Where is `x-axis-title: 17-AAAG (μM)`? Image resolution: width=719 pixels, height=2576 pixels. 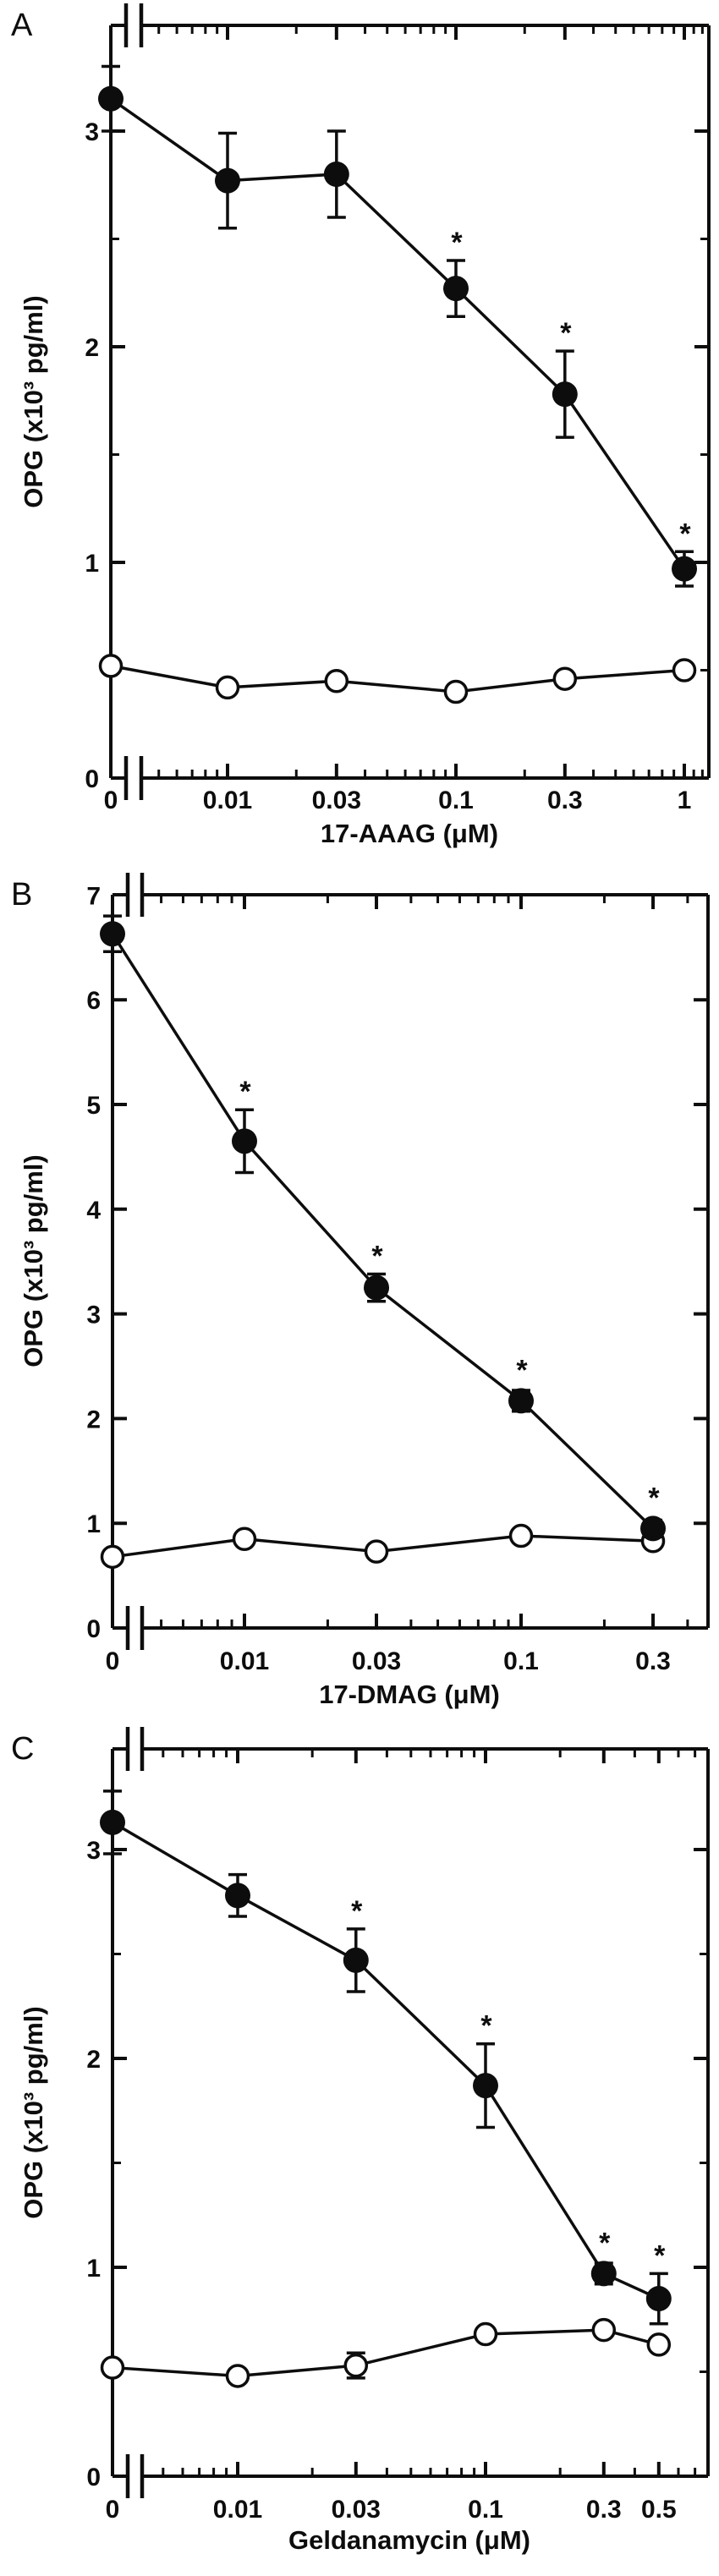 x-axis-title: 17-AAAG (μM) is located at coordinates (409, 833).